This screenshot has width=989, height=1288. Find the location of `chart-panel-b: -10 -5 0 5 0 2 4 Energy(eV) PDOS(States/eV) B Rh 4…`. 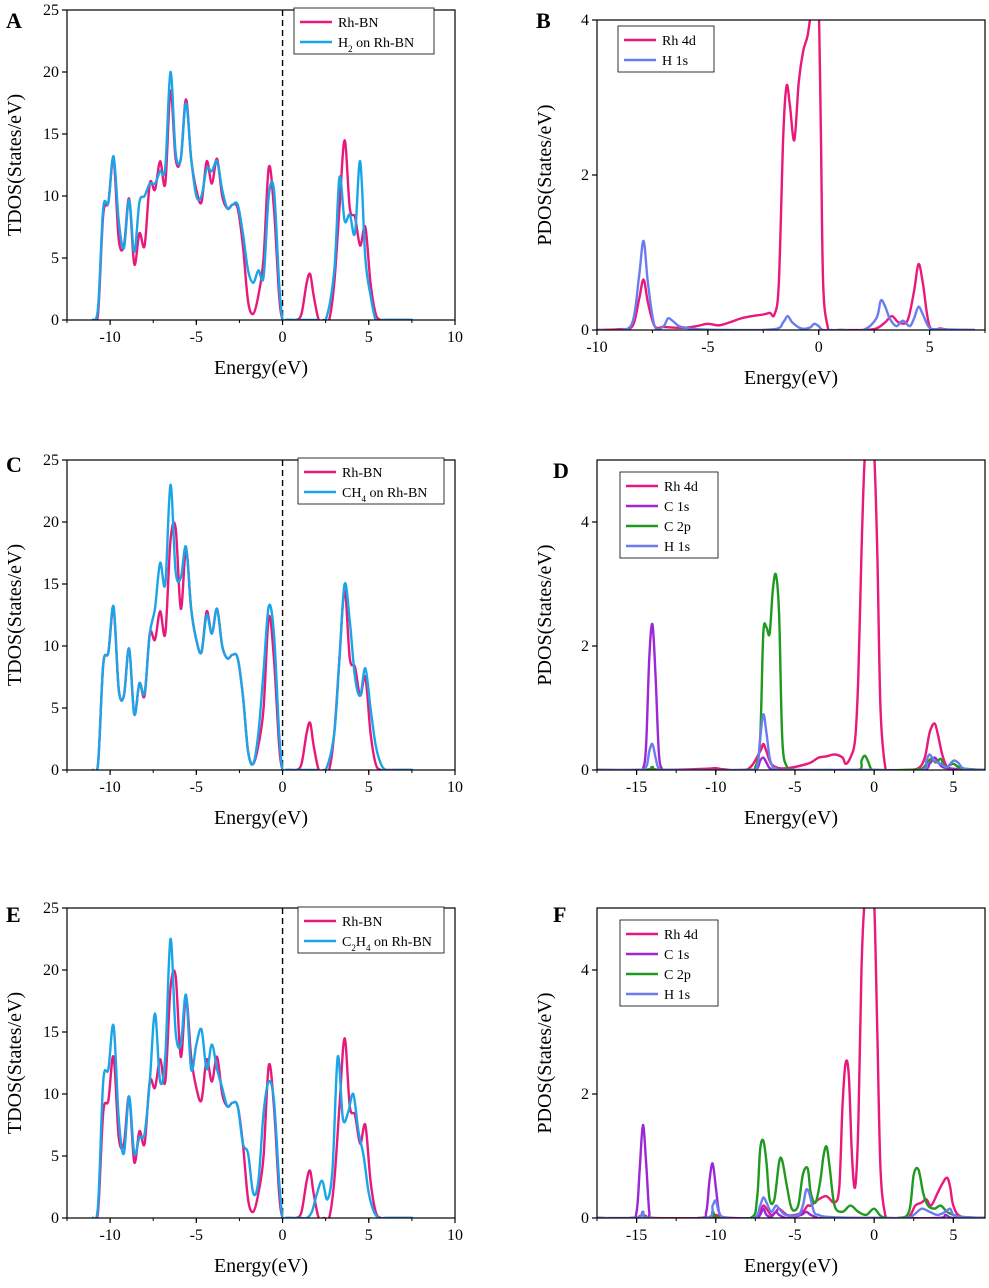

chart-panel-b: -10 -5 0 5 0 2 4 Energy(eV) PDOS(States/eV) B Rh 4… is located at coordinates (760, 198).